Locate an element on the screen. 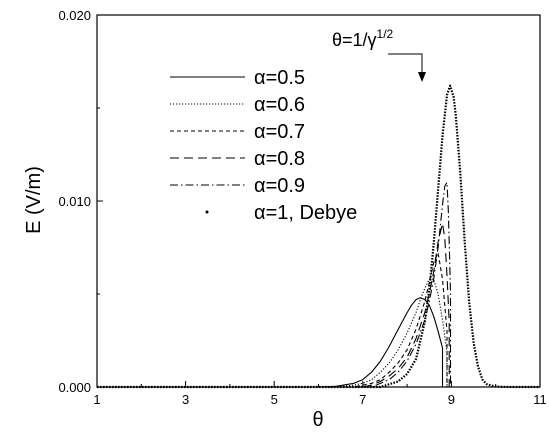 The height and width of the screenshot is (433, 549). legend-label: α=0.8 is located at coordinates (279, 159).